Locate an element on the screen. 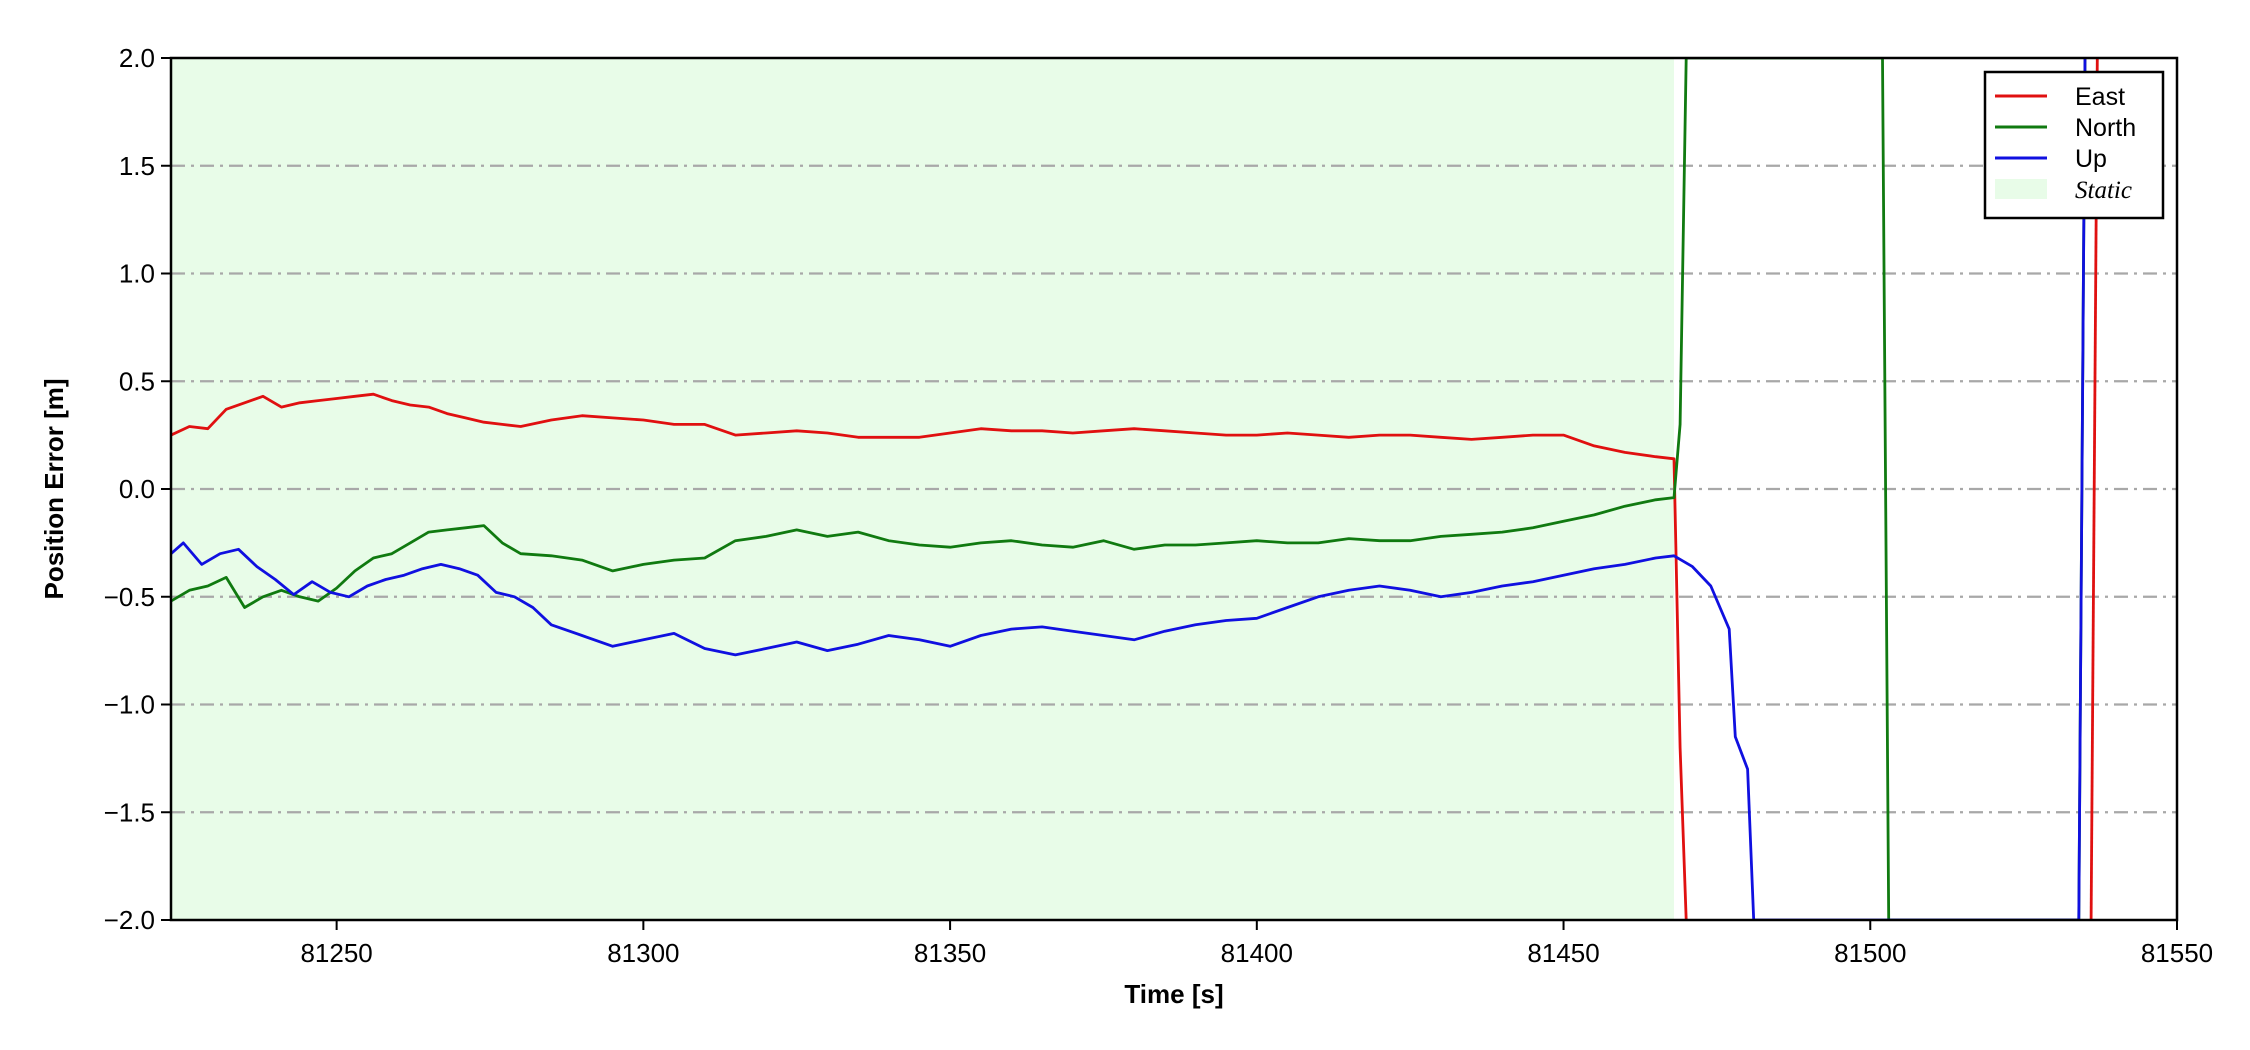 This screenshot has width=2250, height=1050. legend-label-north: North is located at coordinates (2105, 128).